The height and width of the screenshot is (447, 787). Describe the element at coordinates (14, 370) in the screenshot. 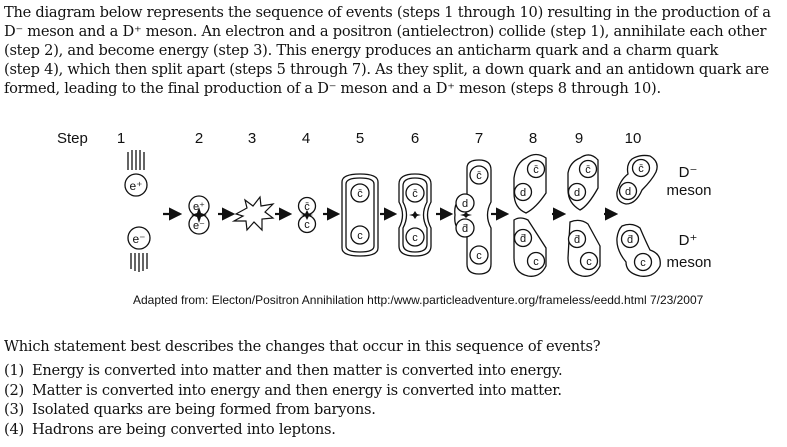

I see `choice-number: (1)` at that location.